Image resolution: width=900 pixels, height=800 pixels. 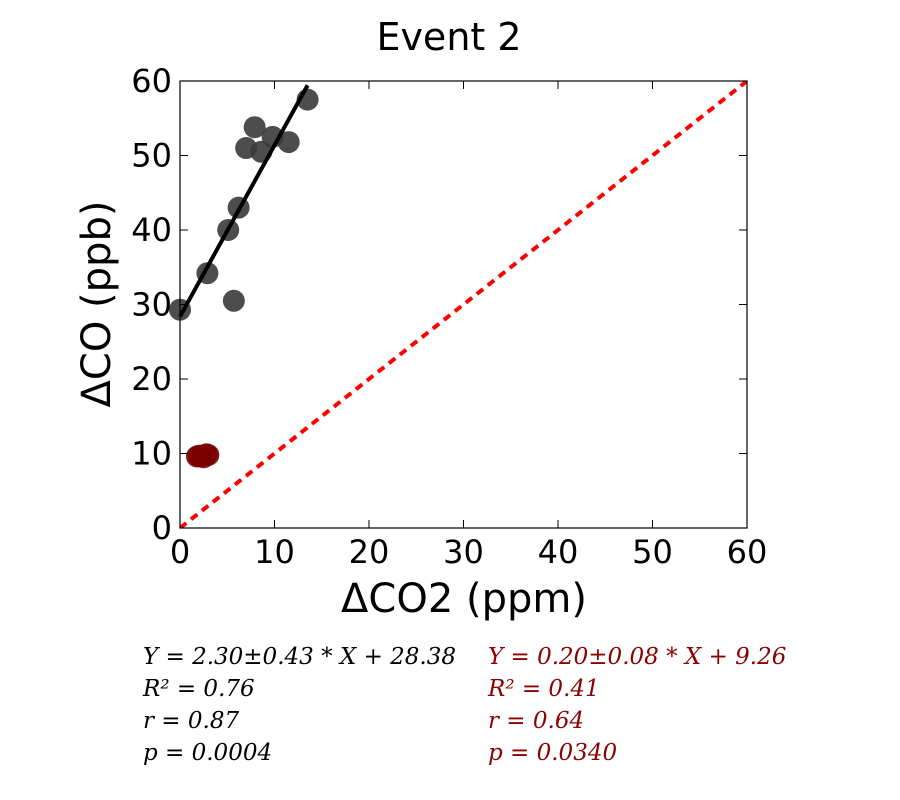 What do you see at coordinates (300, 657) in the screenshot?
I see `fit-equation: Y = 2.30±0.43 * X + 28.38` at bounding box center [300, 657].